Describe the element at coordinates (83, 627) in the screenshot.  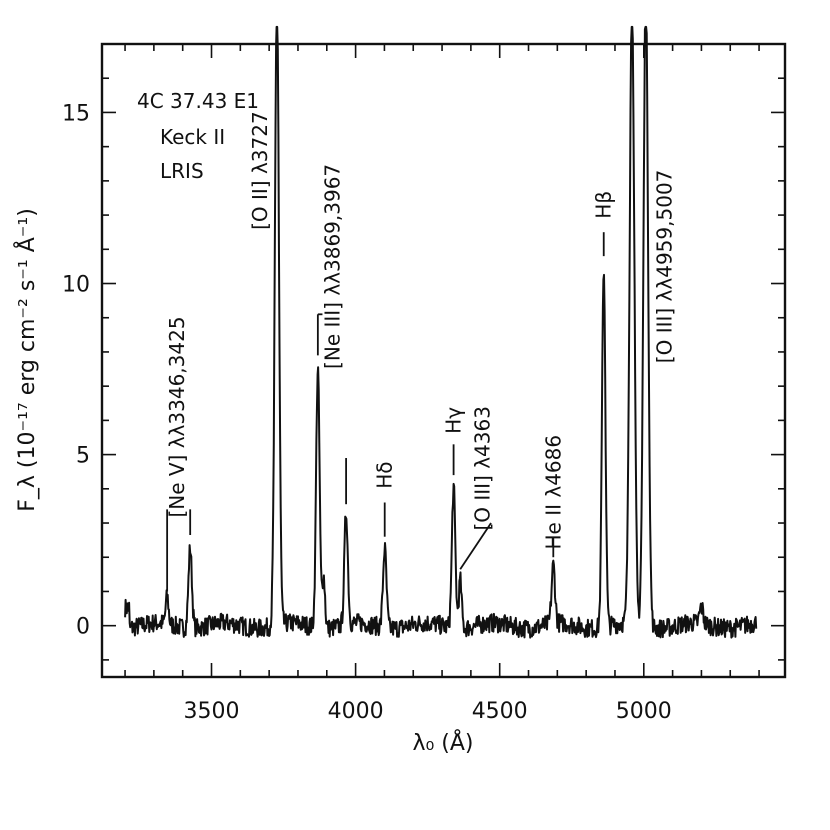
I see `y-tick-label-0: 0` at that location.